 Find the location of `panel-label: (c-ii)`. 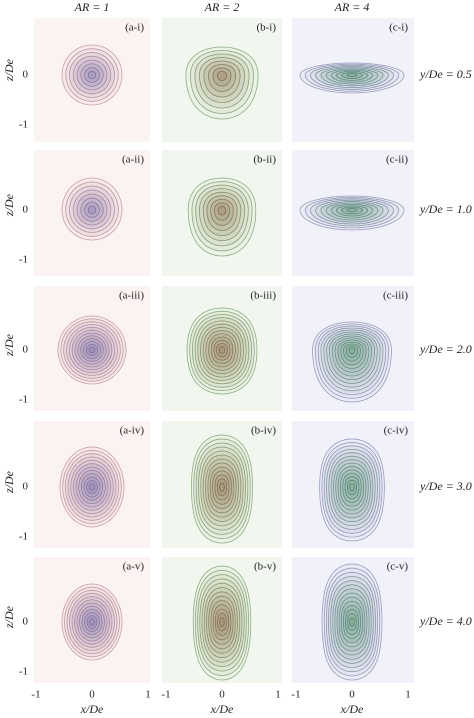

panel-label: (c-ii) is located at coordinates (397, 160).